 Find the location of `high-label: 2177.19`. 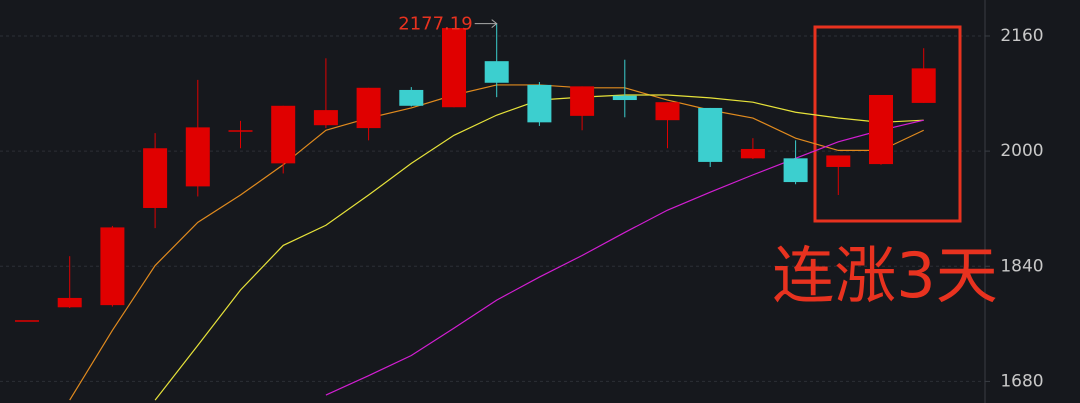

high-label: 2177.19 is located at coordinates (435, 24).